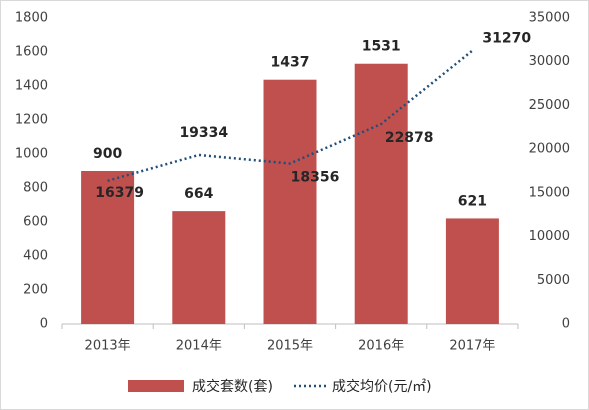  I want to click on legend-label: 成交均价(元/㎡), so click(382, 386).